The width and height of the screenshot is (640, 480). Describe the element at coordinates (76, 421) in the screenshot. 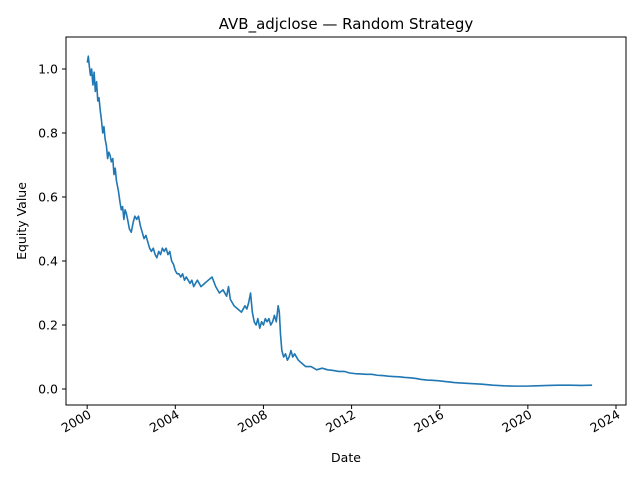

I see `x-tick-label-0: 2000` at that location.